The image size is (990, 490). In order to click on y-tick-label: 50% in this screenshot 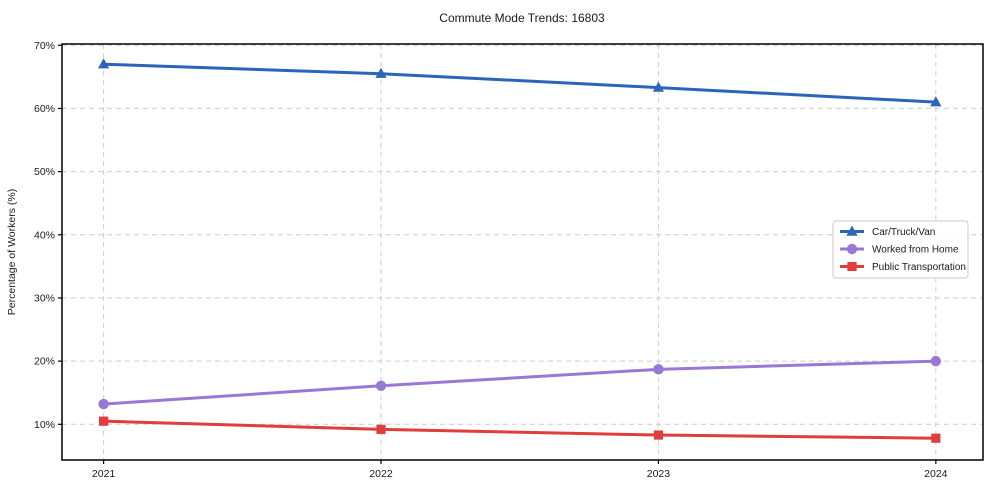, I will do `click(44, 172)`.